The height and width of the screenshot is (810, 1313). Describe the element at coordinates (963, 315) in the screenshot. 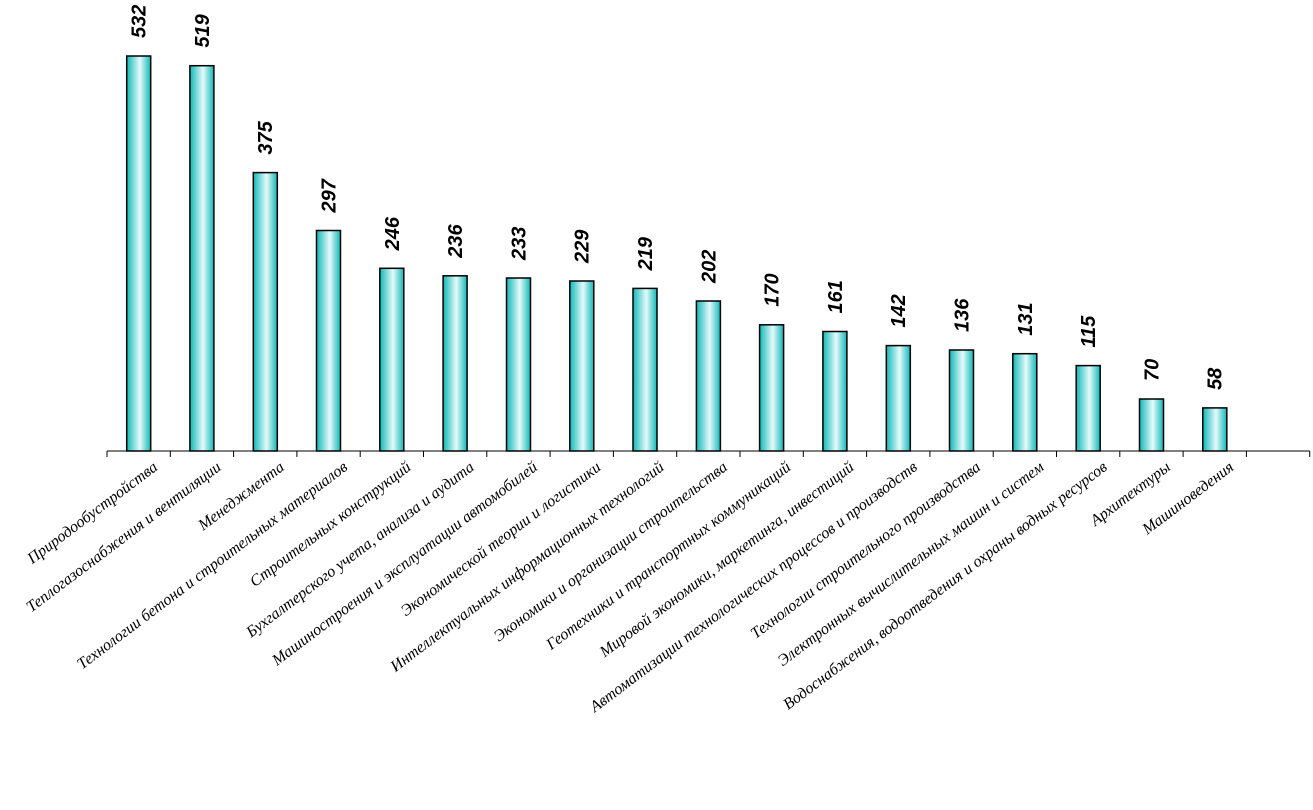

I see `data-label: 136` at that location.